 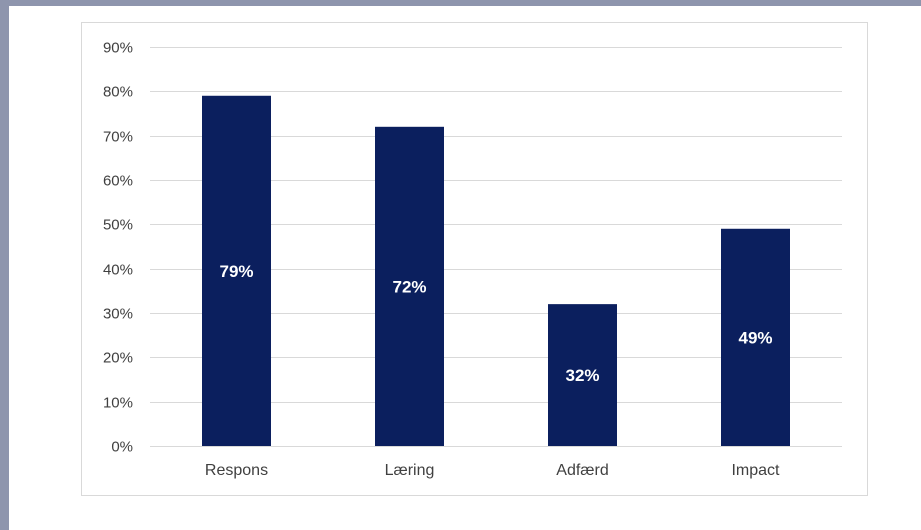 What do you see at coordinates (410, 470) in the screenshot?
I see `x-tick-label: Læring` at bounding box center [410, 470].